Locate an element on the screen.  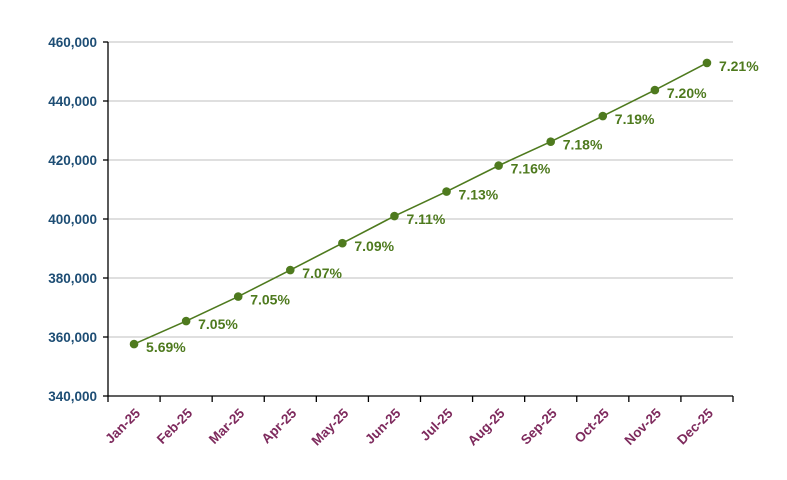
data-point-label: 5.69% is located at coordinates (166, 347).